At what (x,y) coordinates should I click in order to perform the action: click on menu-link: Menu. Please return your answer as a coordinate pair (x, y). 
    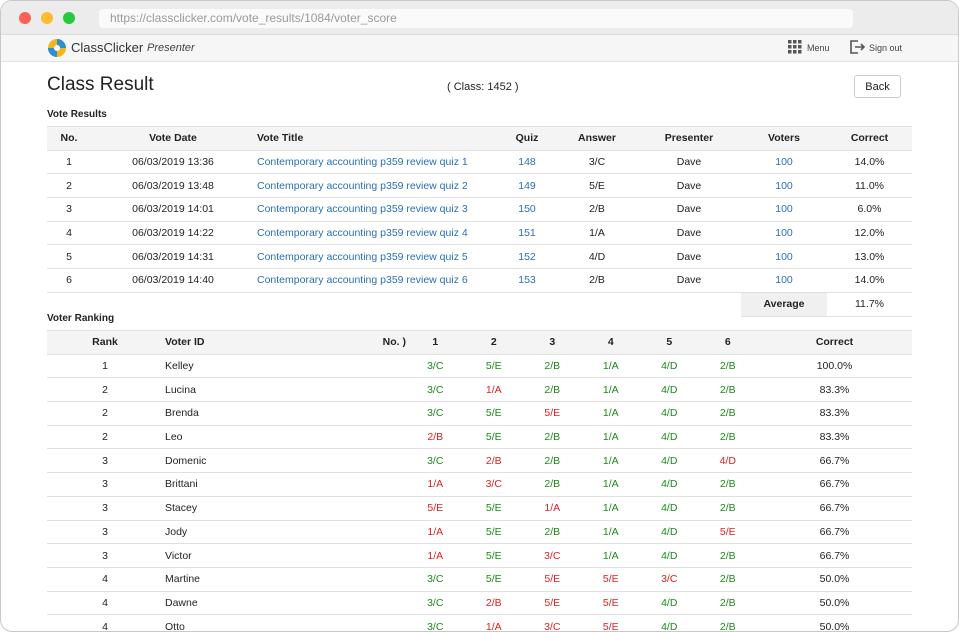
    Looking at the image, I should click on (818, 48).